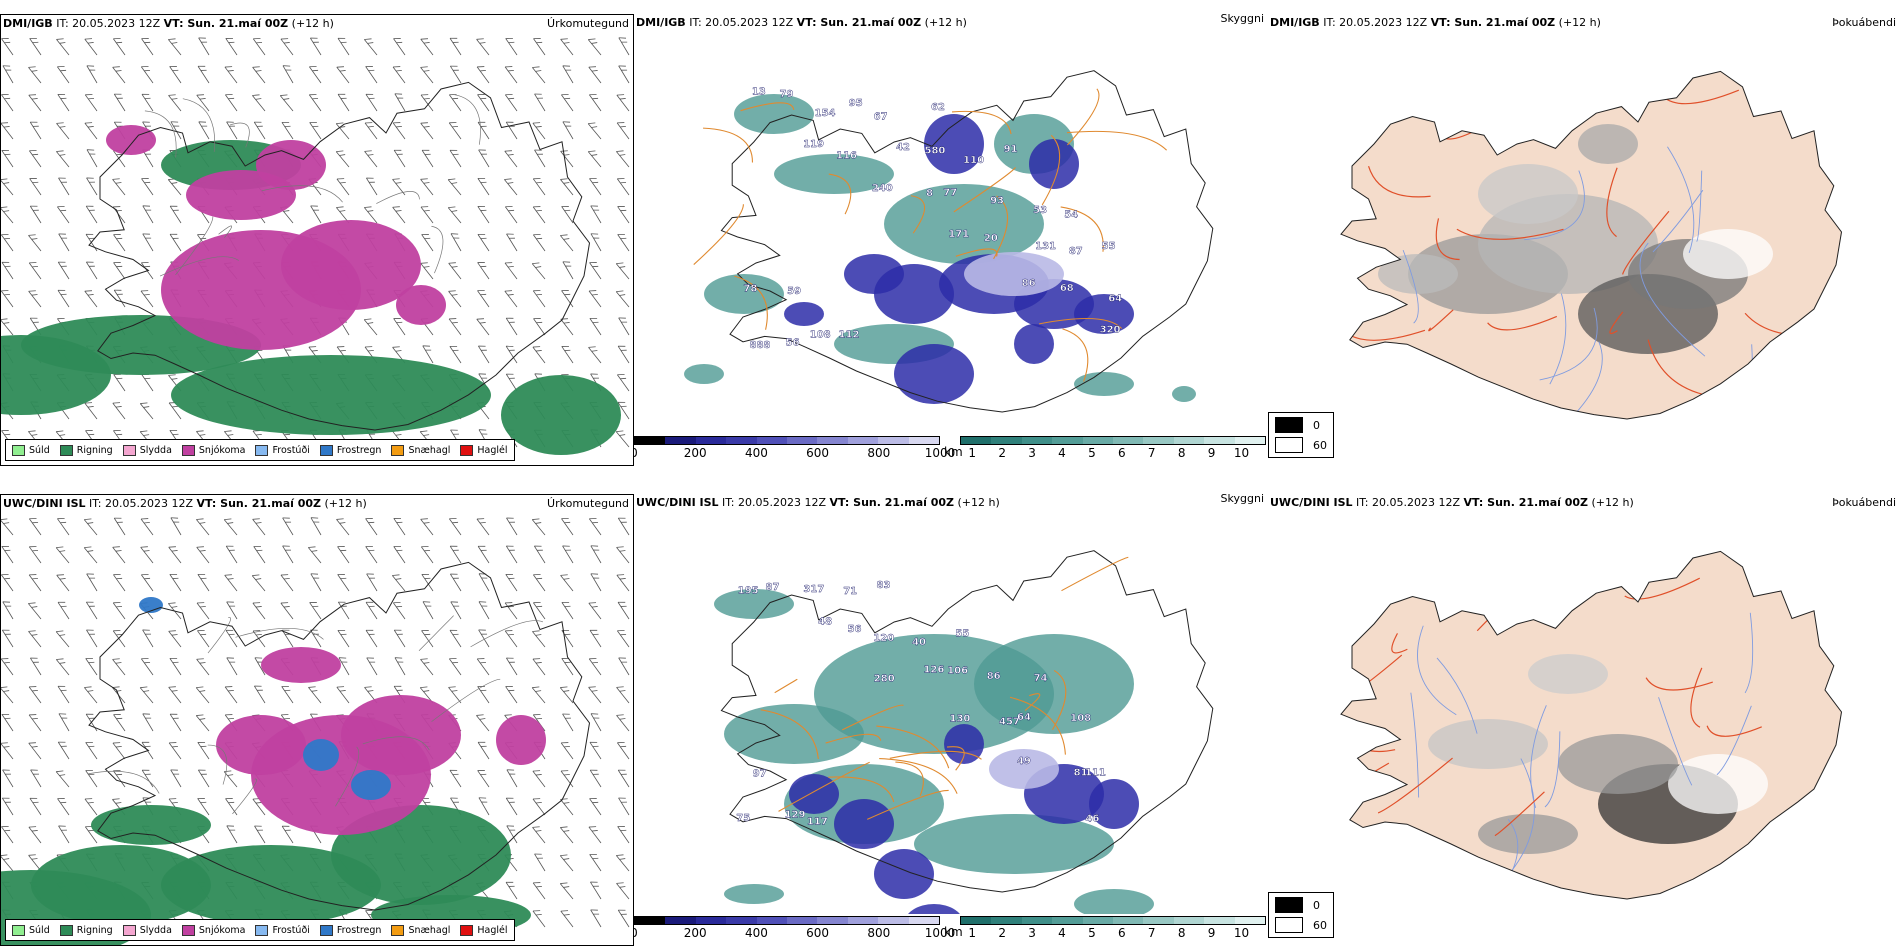 The height and width of the screenshot is (950, 1900). I want to click on cloudbase-label: 62, so click(938, 107).